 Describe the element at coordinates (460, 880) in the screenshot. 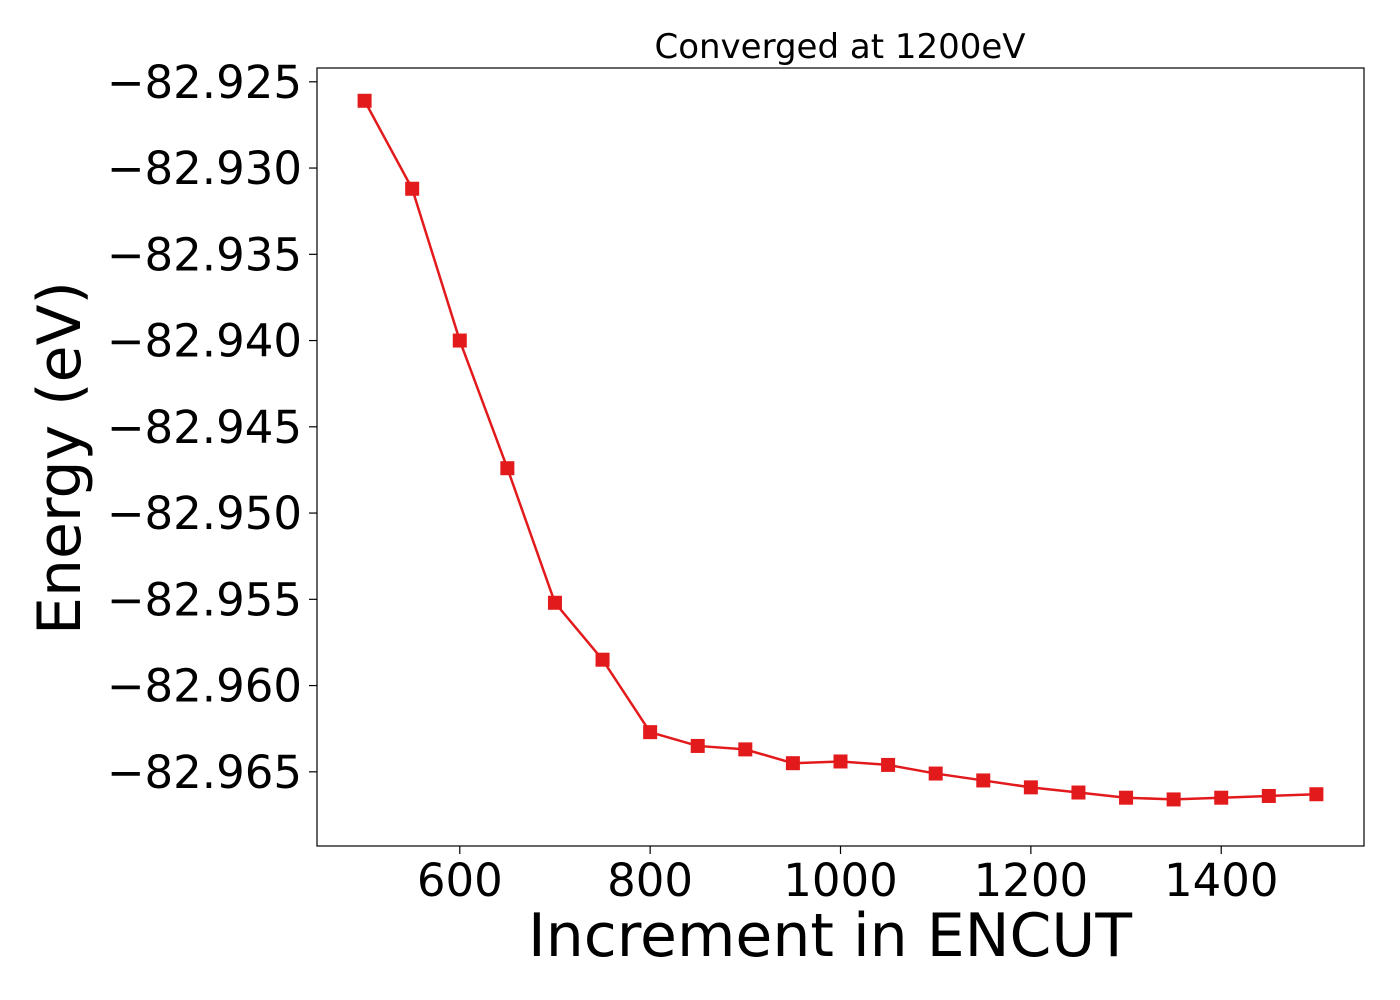

I see `x-tick-label: 600` at that location.